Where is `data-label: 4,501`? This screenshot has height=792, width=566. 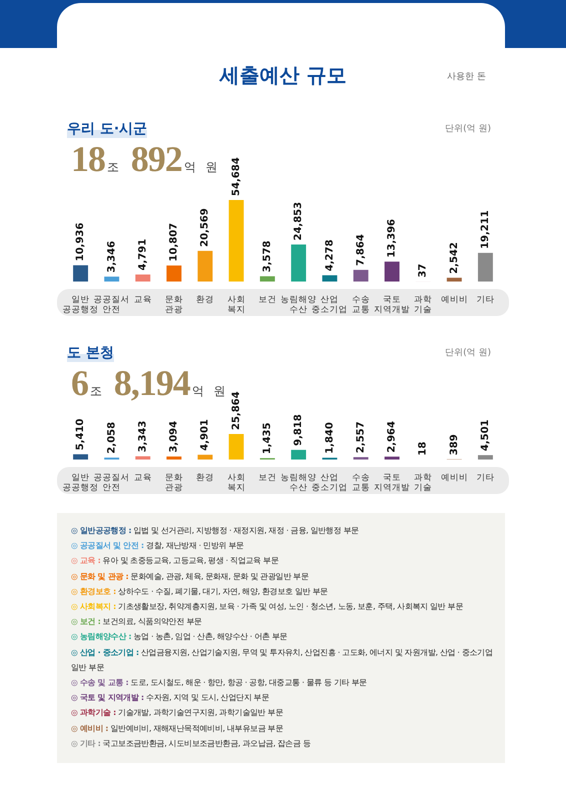
data-label: 4,501 is located at coordinates (486, 435).